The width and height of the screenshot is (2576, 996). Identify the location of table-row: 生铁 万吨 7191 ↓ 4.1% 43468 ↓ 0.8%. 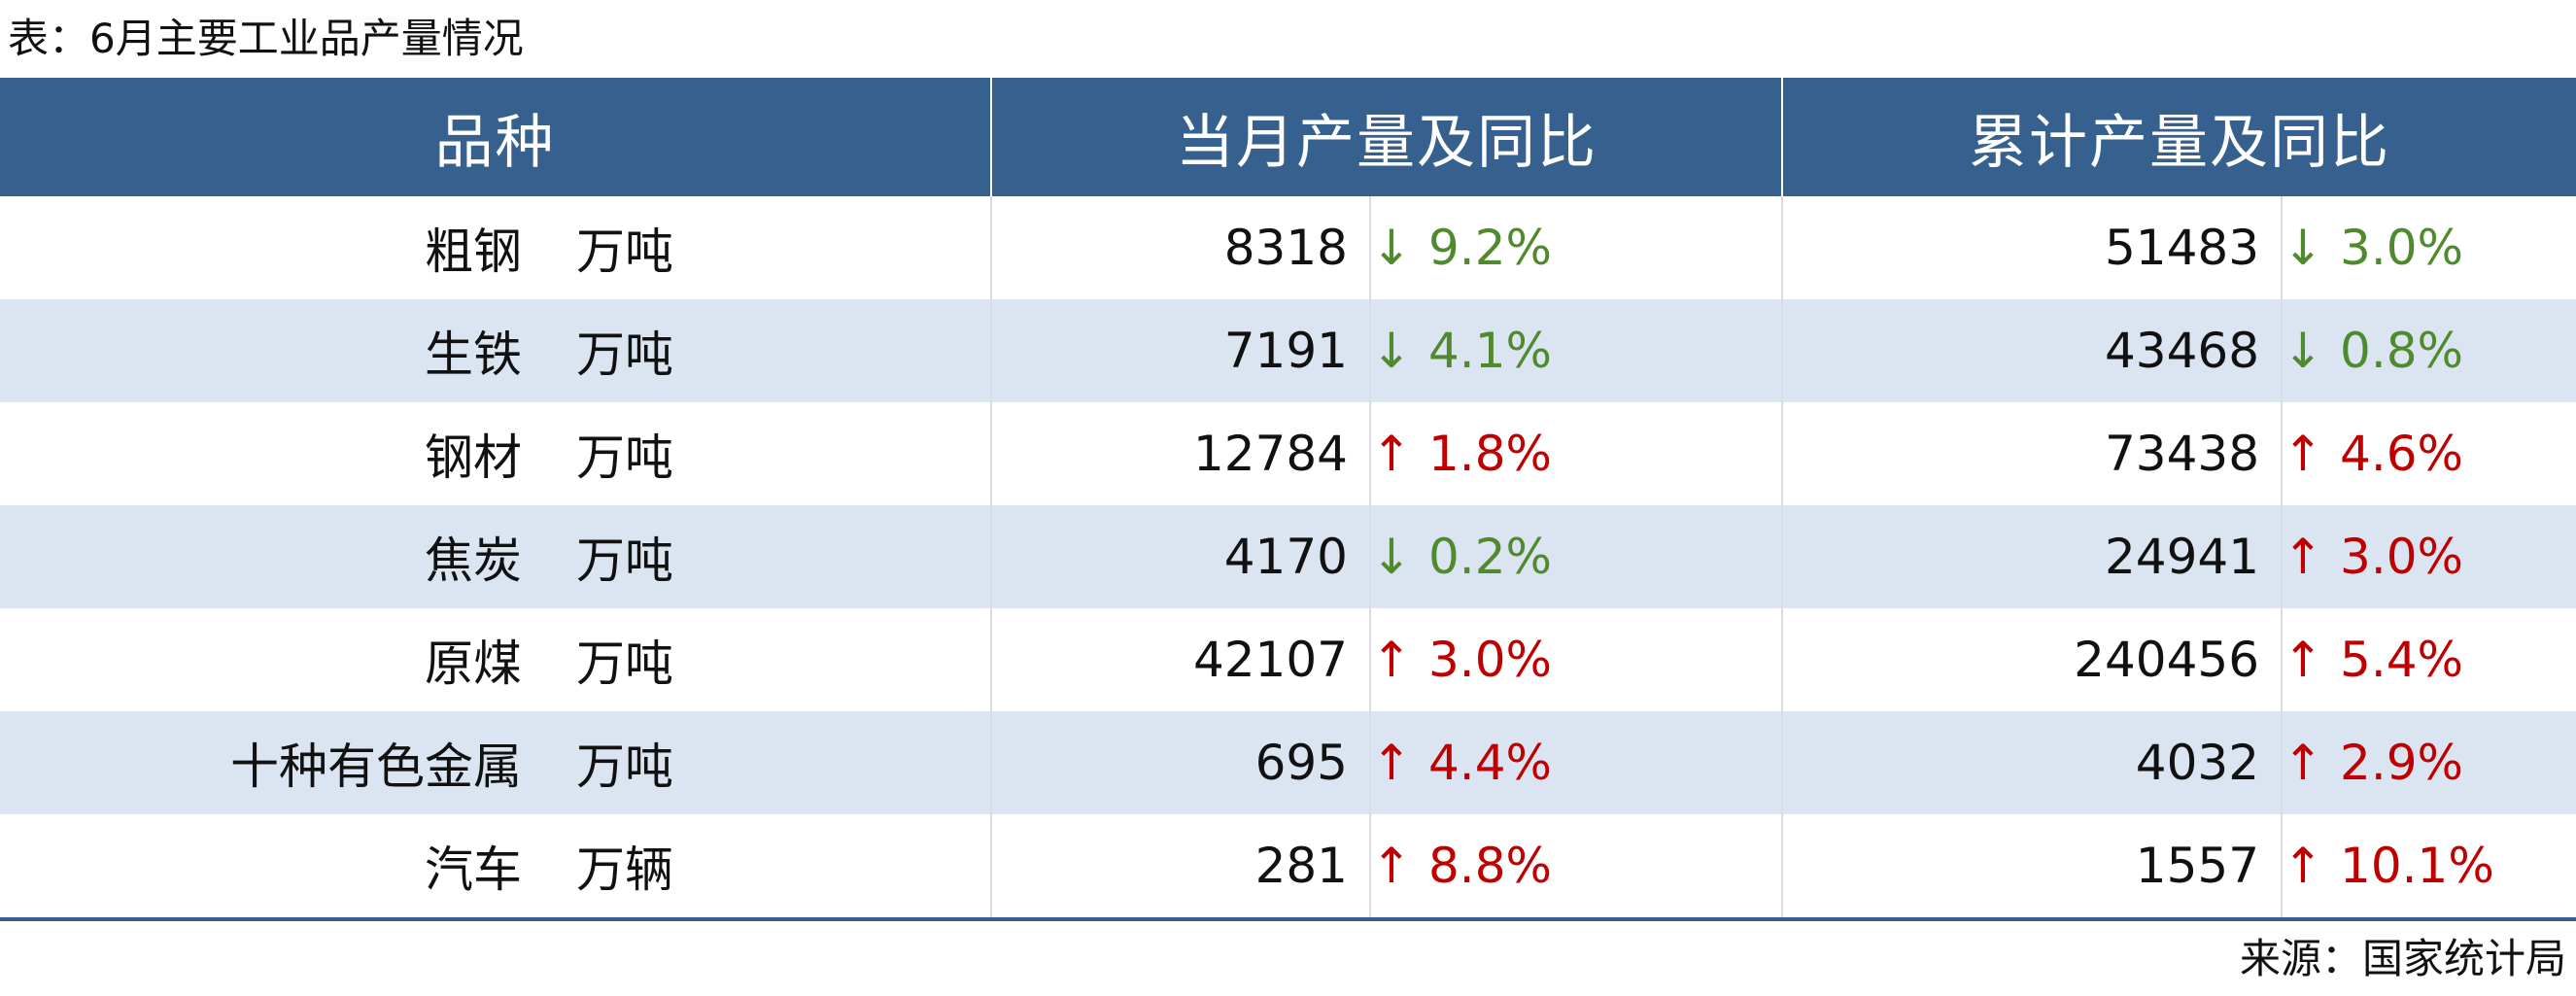
(1288, 350).